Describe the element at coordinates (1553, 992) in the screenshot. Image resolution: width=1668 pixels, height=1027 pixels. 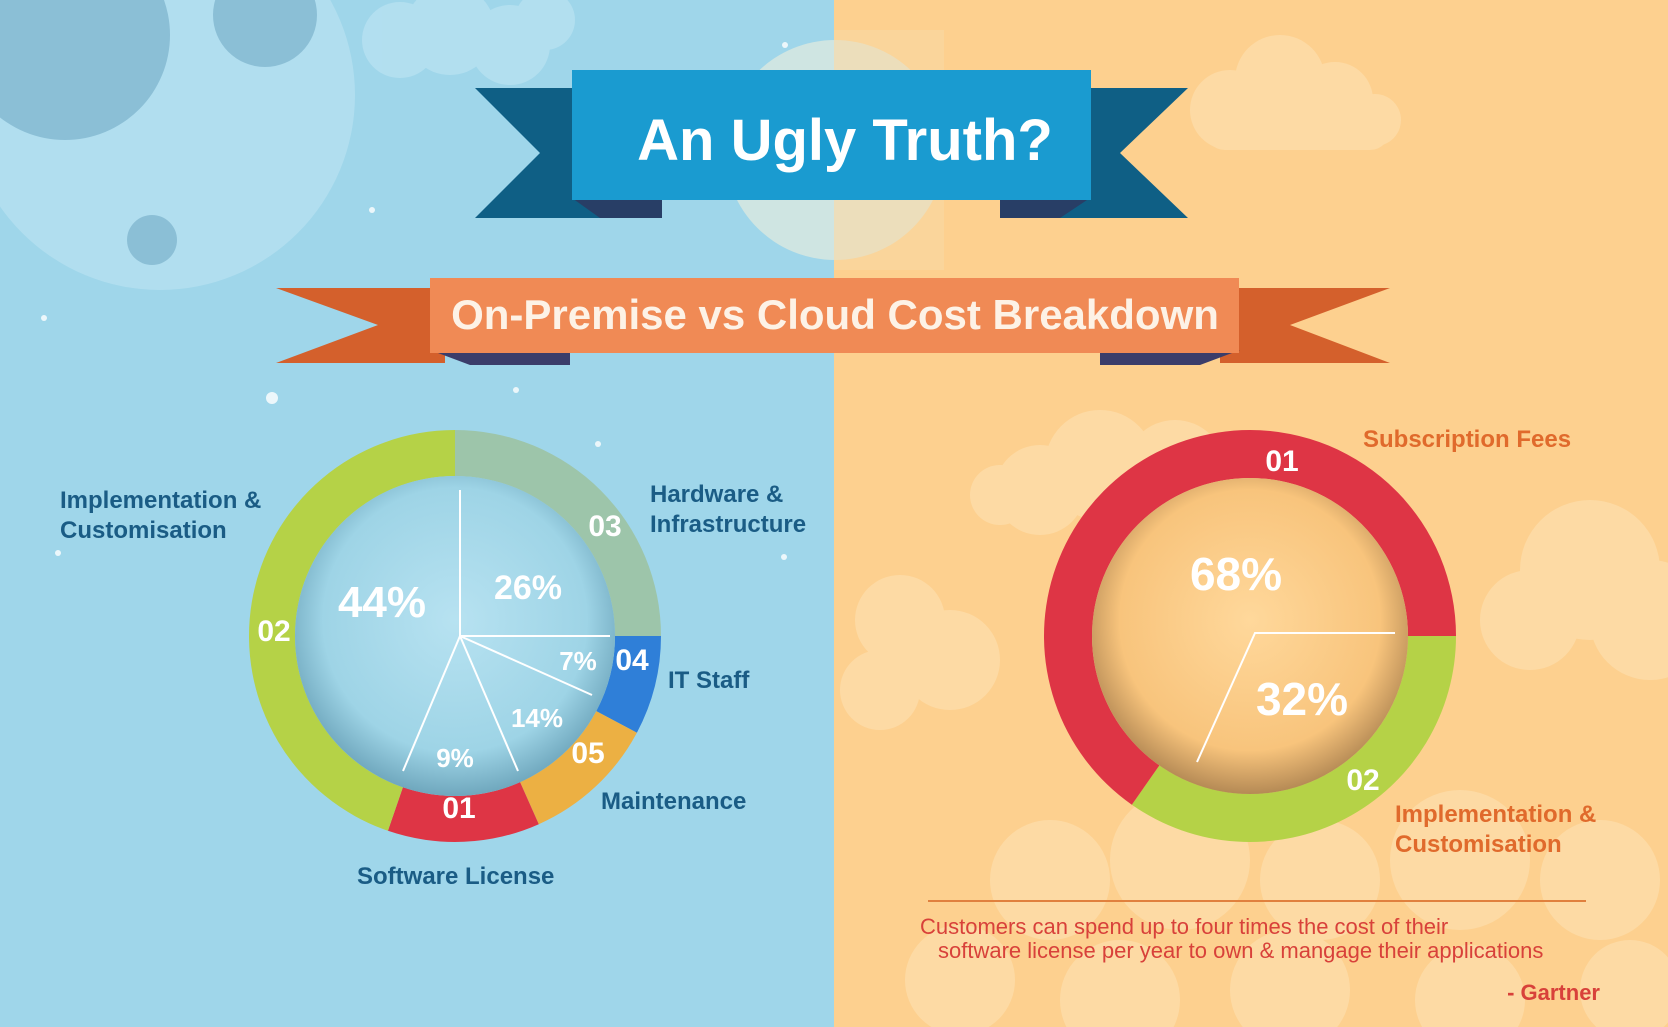
I see `quote-attribution: - Gartner` at that location.